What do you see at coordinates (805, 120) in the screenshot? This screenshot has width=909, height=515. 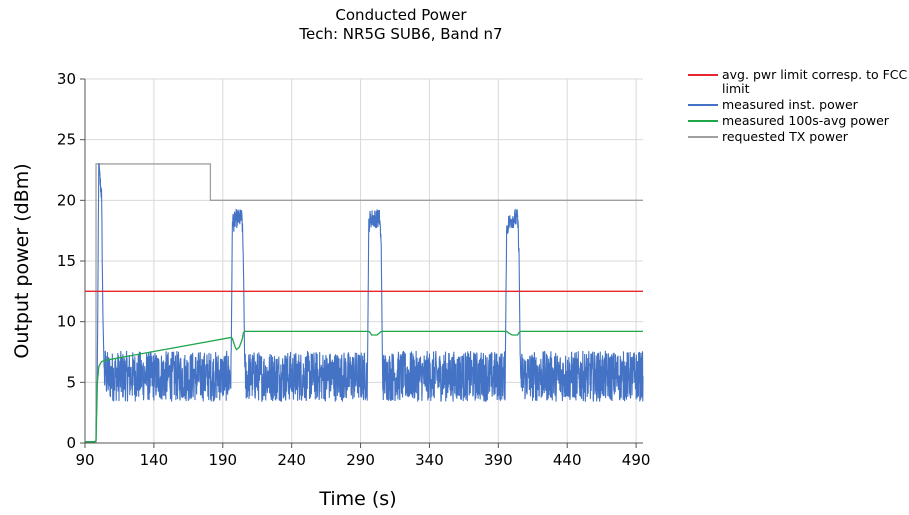 I see `legend-label-avg: measured 100s-avg power` at bounding box center [805, 120].